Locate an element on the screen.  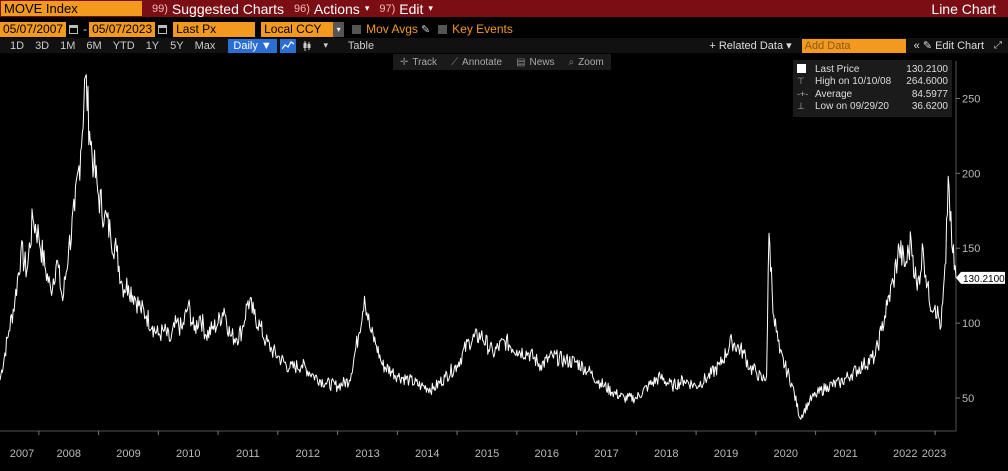
line-chart-icon is located at coordinates (287, 45).